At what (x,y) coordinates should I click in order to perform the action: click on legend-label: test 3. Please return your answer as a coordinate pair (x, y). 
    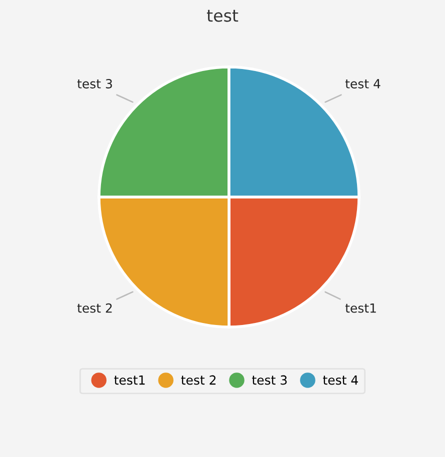
    Looking at the image, I should click on (269, 380).